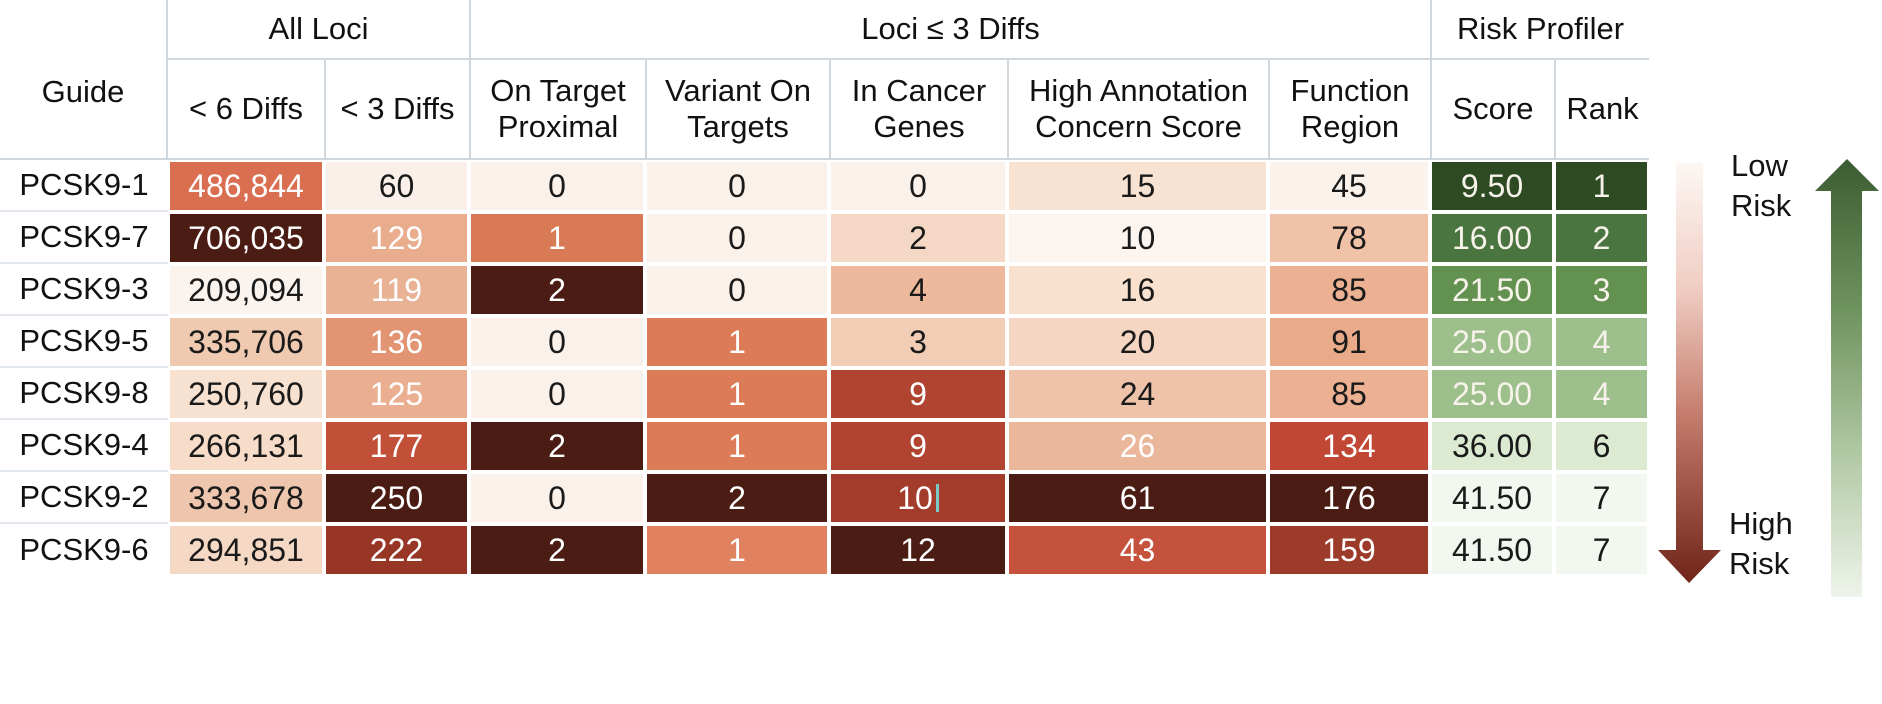 This screenshot has height=704, width=1882. I want to click on column-header-on-target-proximal: On Target Proximal, so click(557, 109).